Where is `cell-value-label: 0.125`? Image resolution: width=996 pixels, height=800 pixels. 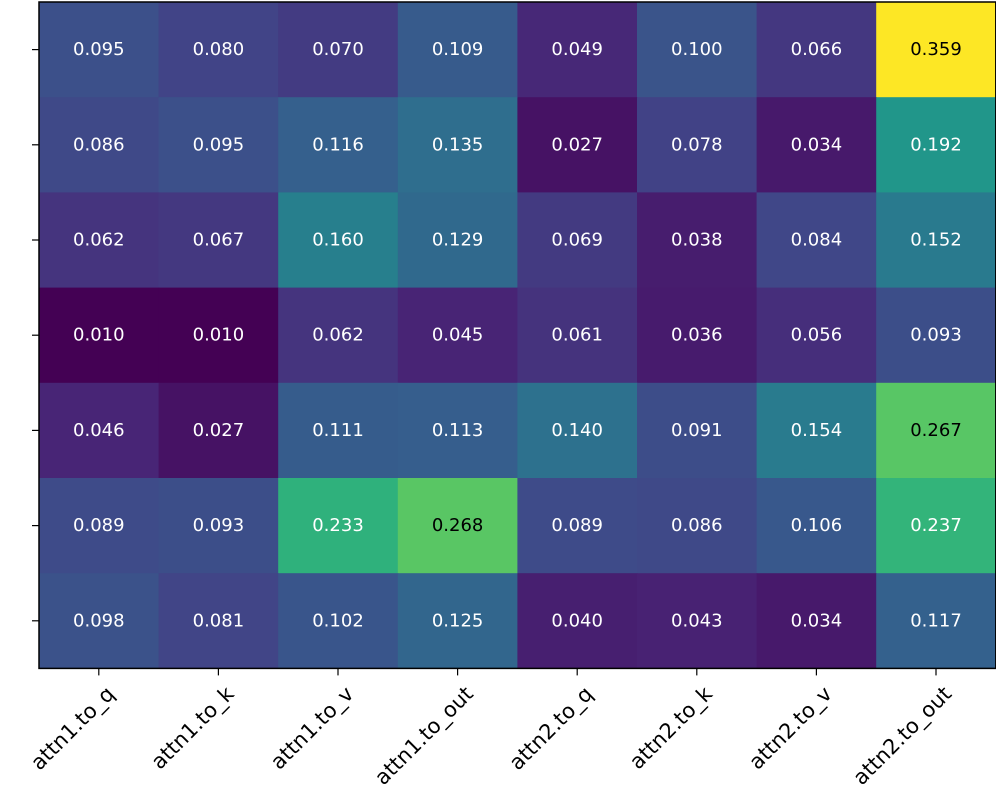 cell-value-label: 0.125 is located at coordinates (458, 620).